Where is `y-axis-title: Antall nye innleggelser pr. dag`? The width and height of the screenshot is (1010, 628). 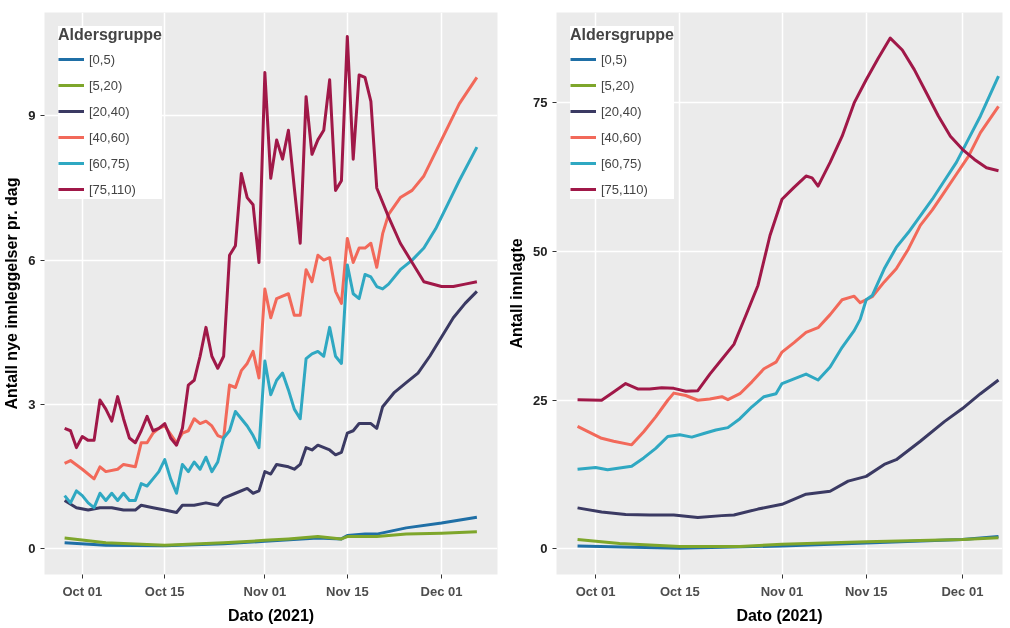
y-axis-title: Antall nye innleggelser pr. dag is located at coordinates (12, 293).